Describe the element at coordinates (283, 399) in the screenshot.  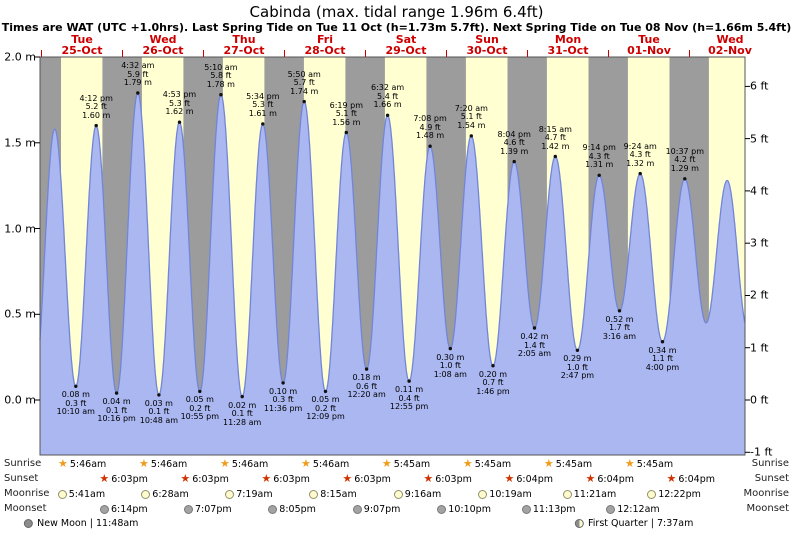
I see `tide-low-annotation: 0.10 m 0.3 ft 11:36 pm` at that location.